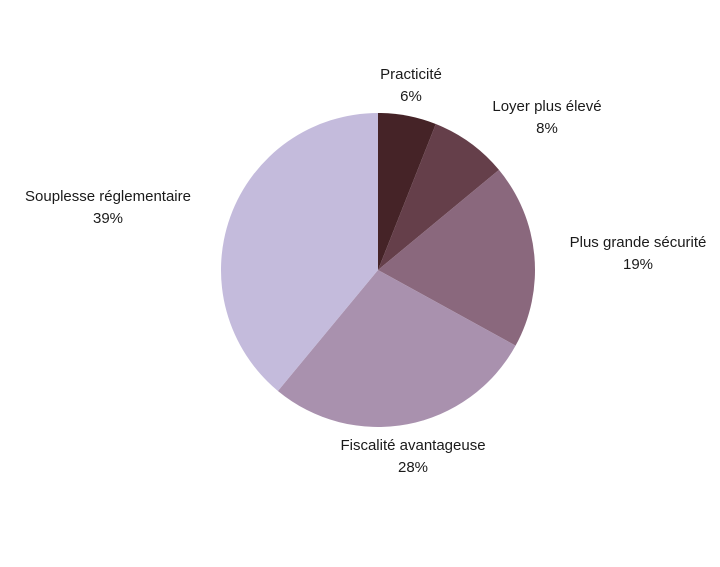 The width and height of the screenshot is (720, 567). Describe the element at coordinates (108, 218) in the screenshot. I see `slice-value-label: 39%` at that location.